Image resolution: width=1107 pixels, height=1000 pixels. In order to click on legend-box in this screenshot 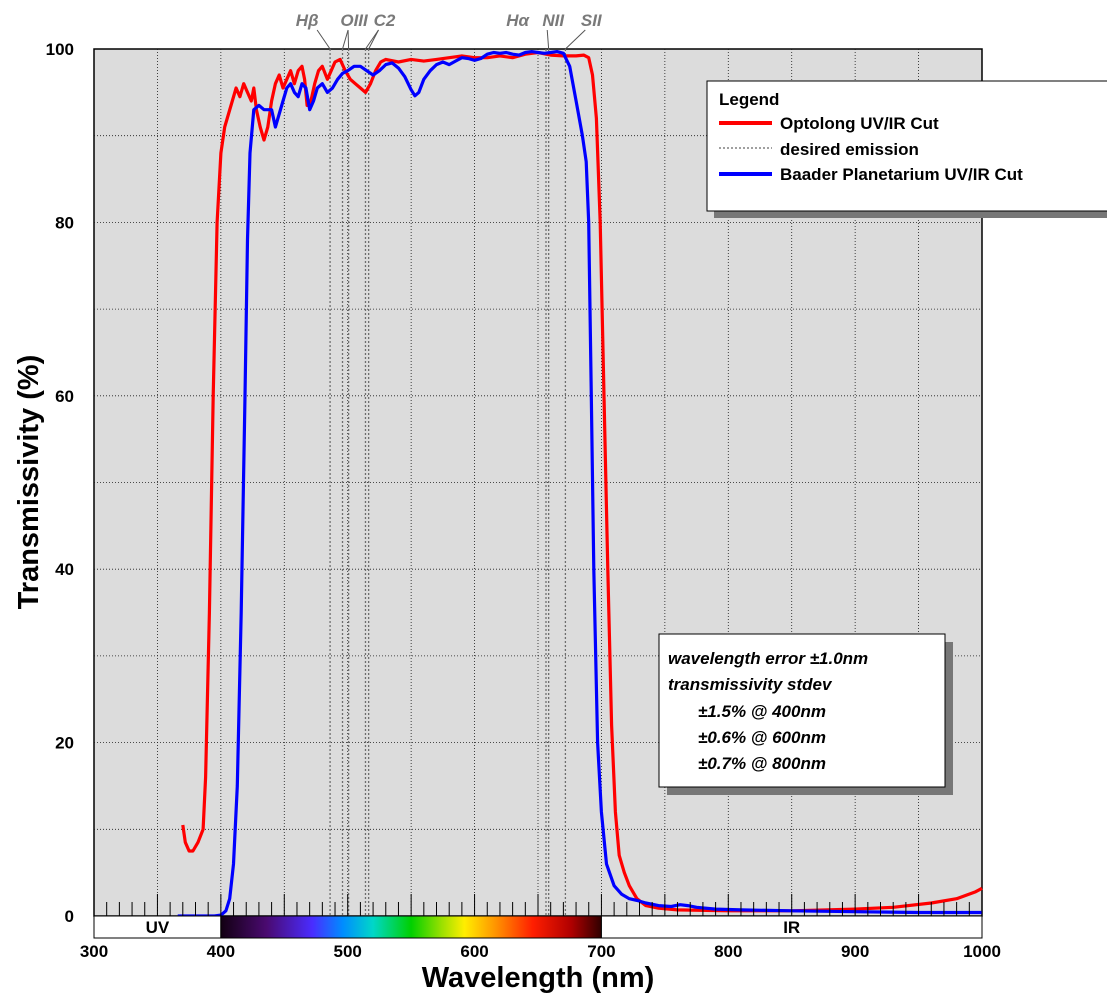, I will do `click(906, 146)`.